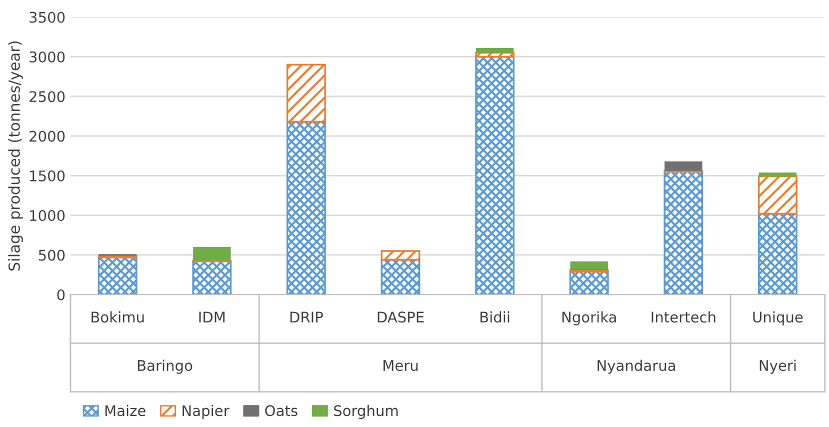  Describe the element at coordinates (212, 317) in the screenshot. I see `x-tick-label: IDM` at that location.